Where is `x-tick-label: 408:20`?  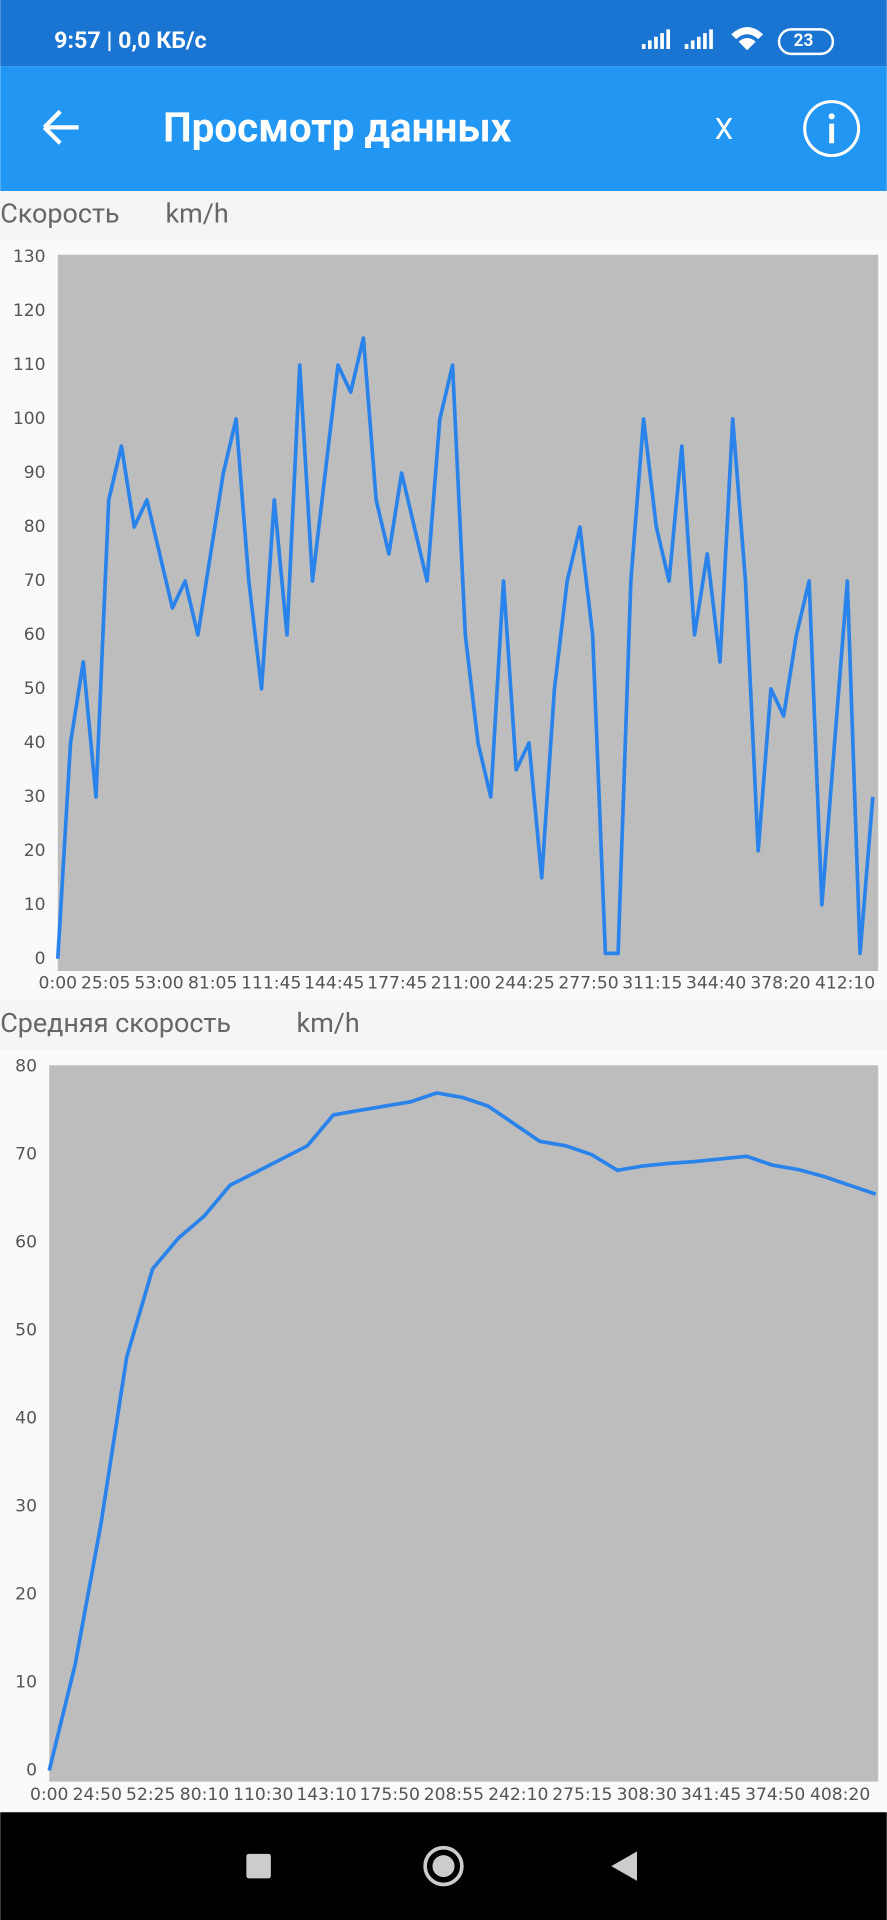
x-tick-label: 408:20 is located at coordinates (840, 1795).